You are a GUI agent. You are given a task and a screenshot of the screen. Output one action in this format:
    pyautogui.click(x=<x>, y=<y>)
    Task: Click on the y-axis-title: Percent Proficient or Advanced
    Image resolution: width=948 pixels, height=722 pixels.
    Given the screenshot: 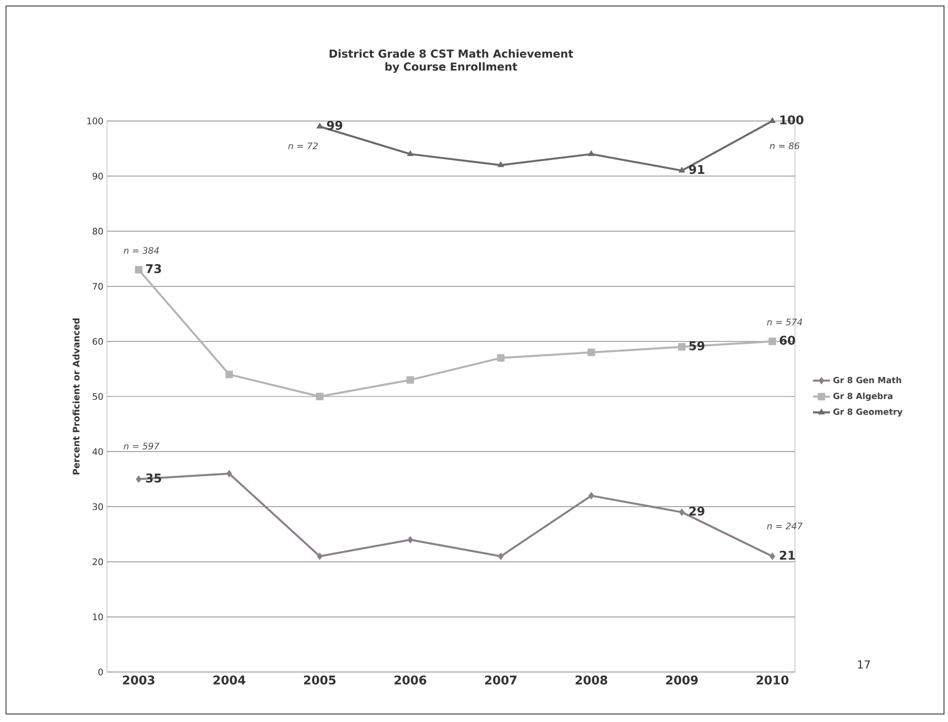 What is the action you would take?
    pyautogui.click(x=76, y=396)
    